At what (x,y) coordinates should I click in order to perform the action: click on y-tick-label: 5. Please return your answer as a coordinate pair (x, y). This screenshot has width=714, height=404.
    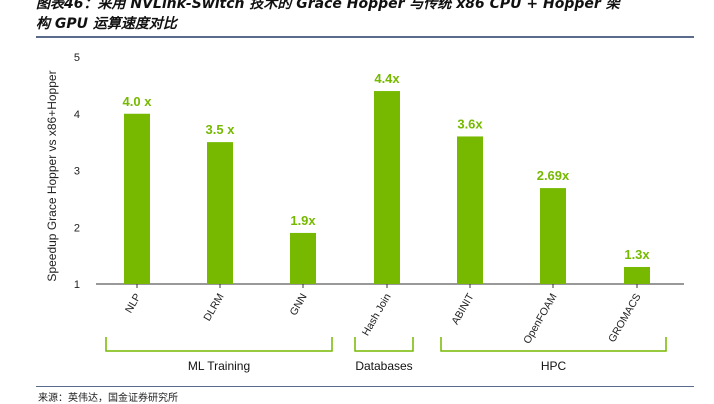
    Looking at the image, I should click on (77, 58).